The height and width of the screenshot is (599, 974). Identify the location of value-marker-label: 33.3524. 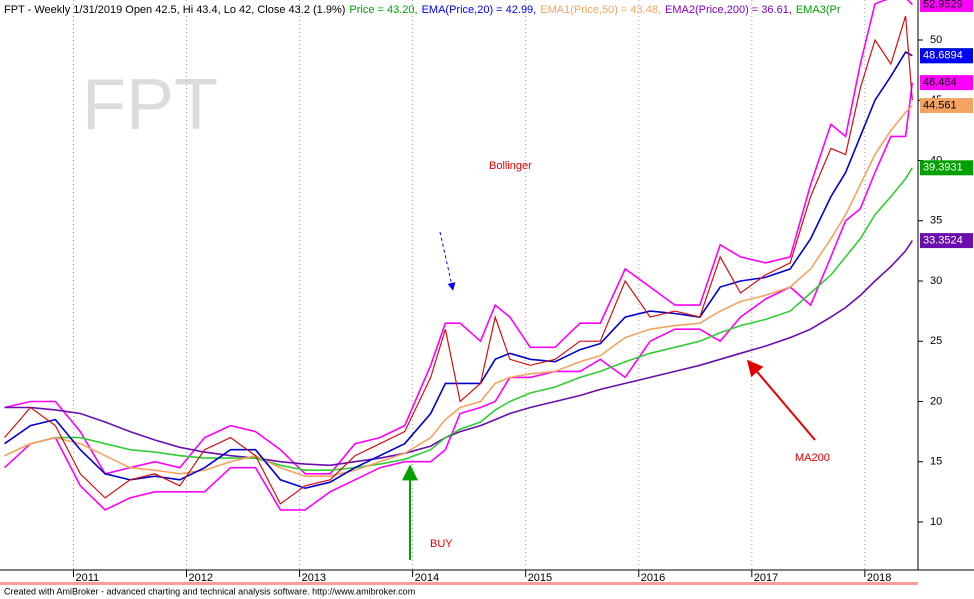
(943, 240).